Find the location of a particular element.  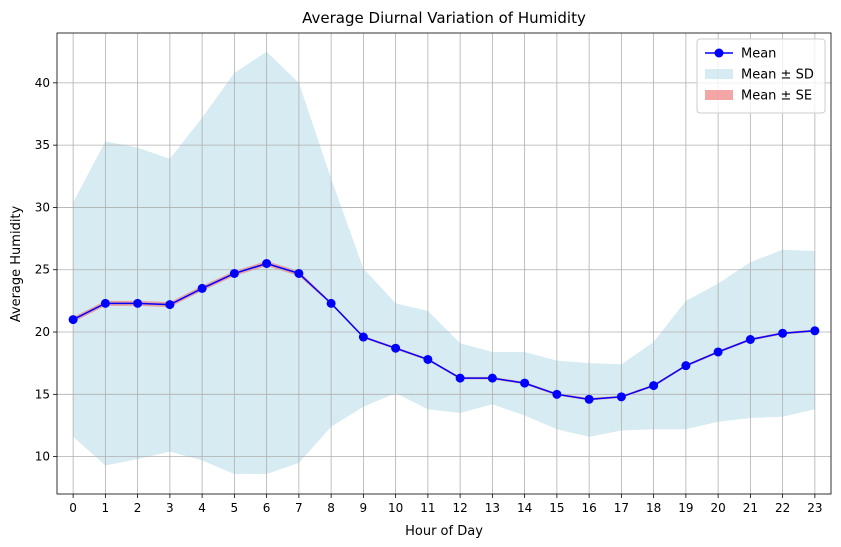

y-tick-label: 30 is located at coordinates (42, 207).